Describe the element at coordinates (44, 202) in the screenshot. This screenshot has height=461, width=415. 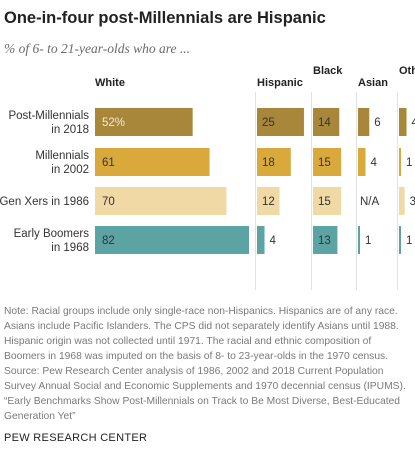
I see `category-label: Gen Xers in 1986` at that location.